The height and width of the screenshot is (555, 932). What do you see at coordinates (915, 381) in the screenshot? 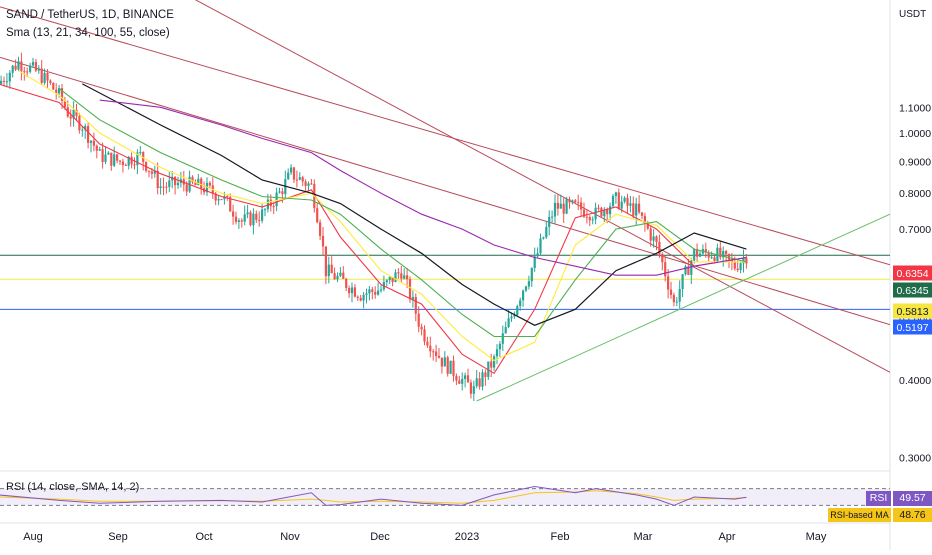
I see `y-tick-label: 0.4000` at bounding box center [915, 381].